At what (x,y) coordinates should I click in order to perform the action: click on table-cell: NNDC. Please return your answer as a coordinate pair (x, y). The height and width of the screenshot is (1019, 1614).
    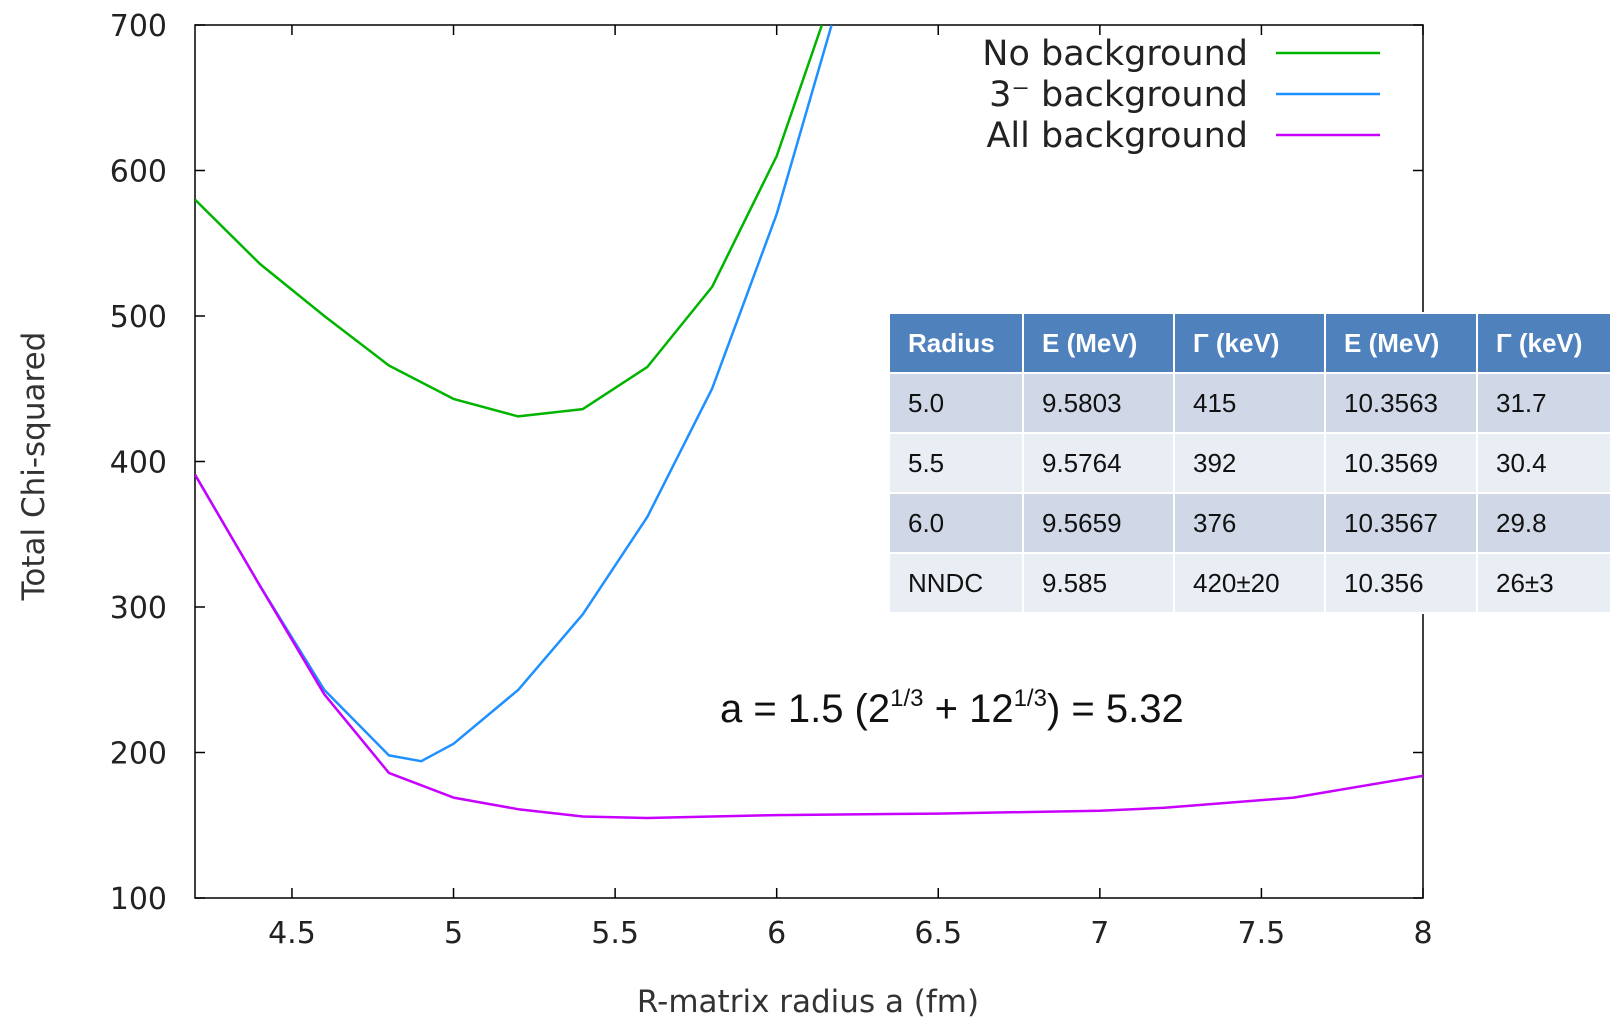
    Looking at the image, I should click on (956, 583).